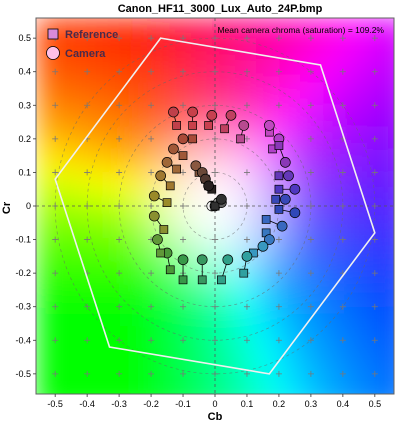 This screenshot has height=431, width=400. Describe the element at coordinates (375, 404) in the screenshot. I see `x-tick-label: 0.5` at that location.